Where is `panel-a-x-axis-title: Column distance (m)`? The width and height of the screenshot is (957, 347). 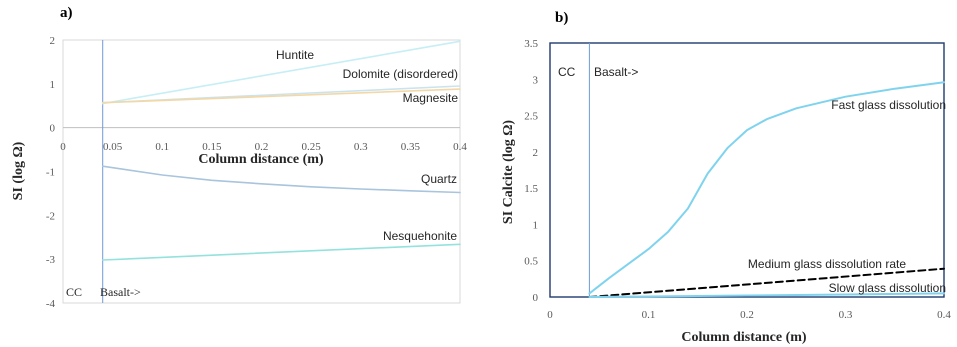
panel-a-x-axis-title: Column distance (m) is located at coordinates (261, 159).